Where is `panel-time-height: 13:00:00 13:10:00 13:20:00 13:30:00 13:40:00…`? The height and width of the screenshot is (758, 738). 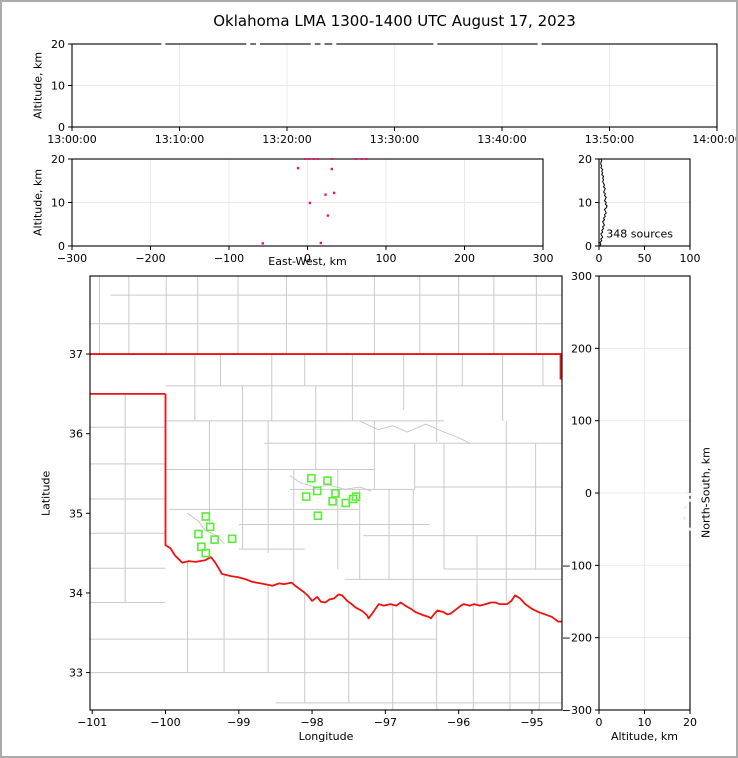 panel-time-height: 13:00:00 13:10:00 13:20:00 13:30:00 13:40:00… is located at coordinates (392, 92).